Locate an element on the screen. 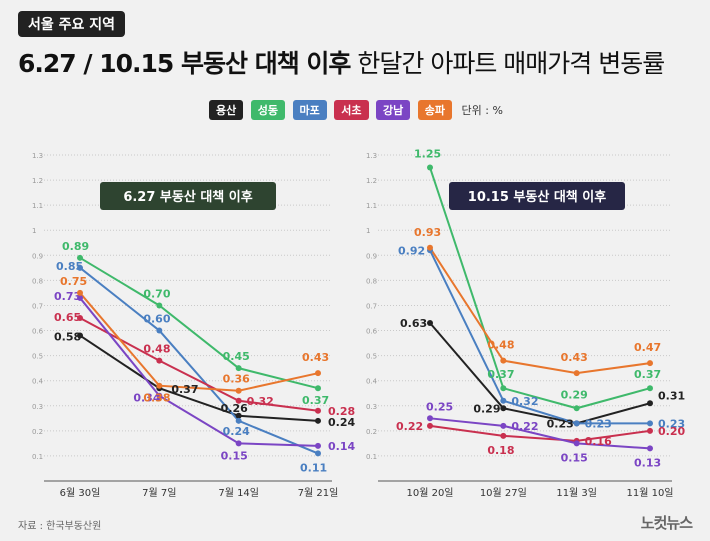 The width and height of the screenshot is (710, 541). x-tick-label: 6월 30일 is located at coordinates (80, 493).